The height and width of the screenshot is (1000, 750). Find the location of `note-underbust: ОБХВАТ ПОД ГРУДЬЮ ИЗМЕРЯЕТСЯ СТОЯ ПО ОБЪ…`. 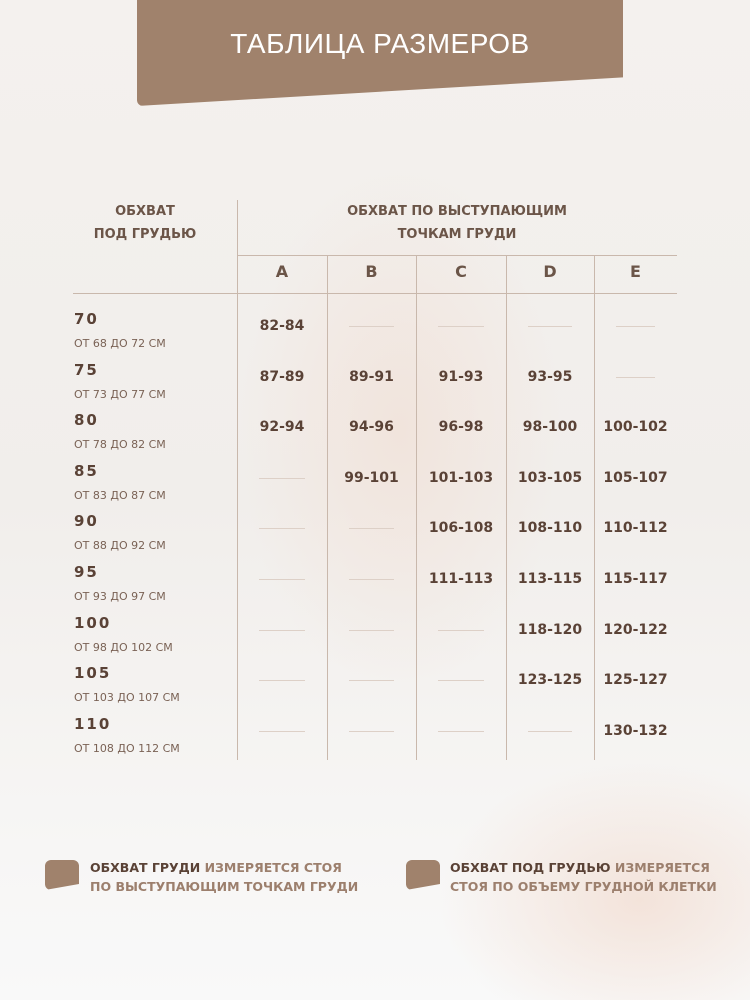

note-underbust: ОБХВАТ ПОД ГРУДЬЮ ИЗМЕРЯЕТСЯ СТОЯ ПО ОБЪ… is located at coordinates (583, 877).